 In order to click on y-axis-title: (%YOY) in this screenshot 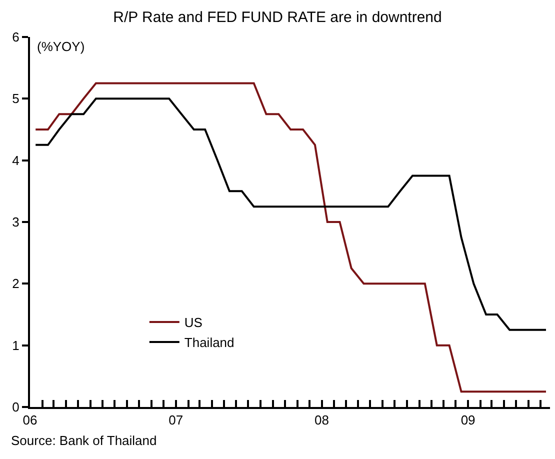, I will do `click(61, 46)`.